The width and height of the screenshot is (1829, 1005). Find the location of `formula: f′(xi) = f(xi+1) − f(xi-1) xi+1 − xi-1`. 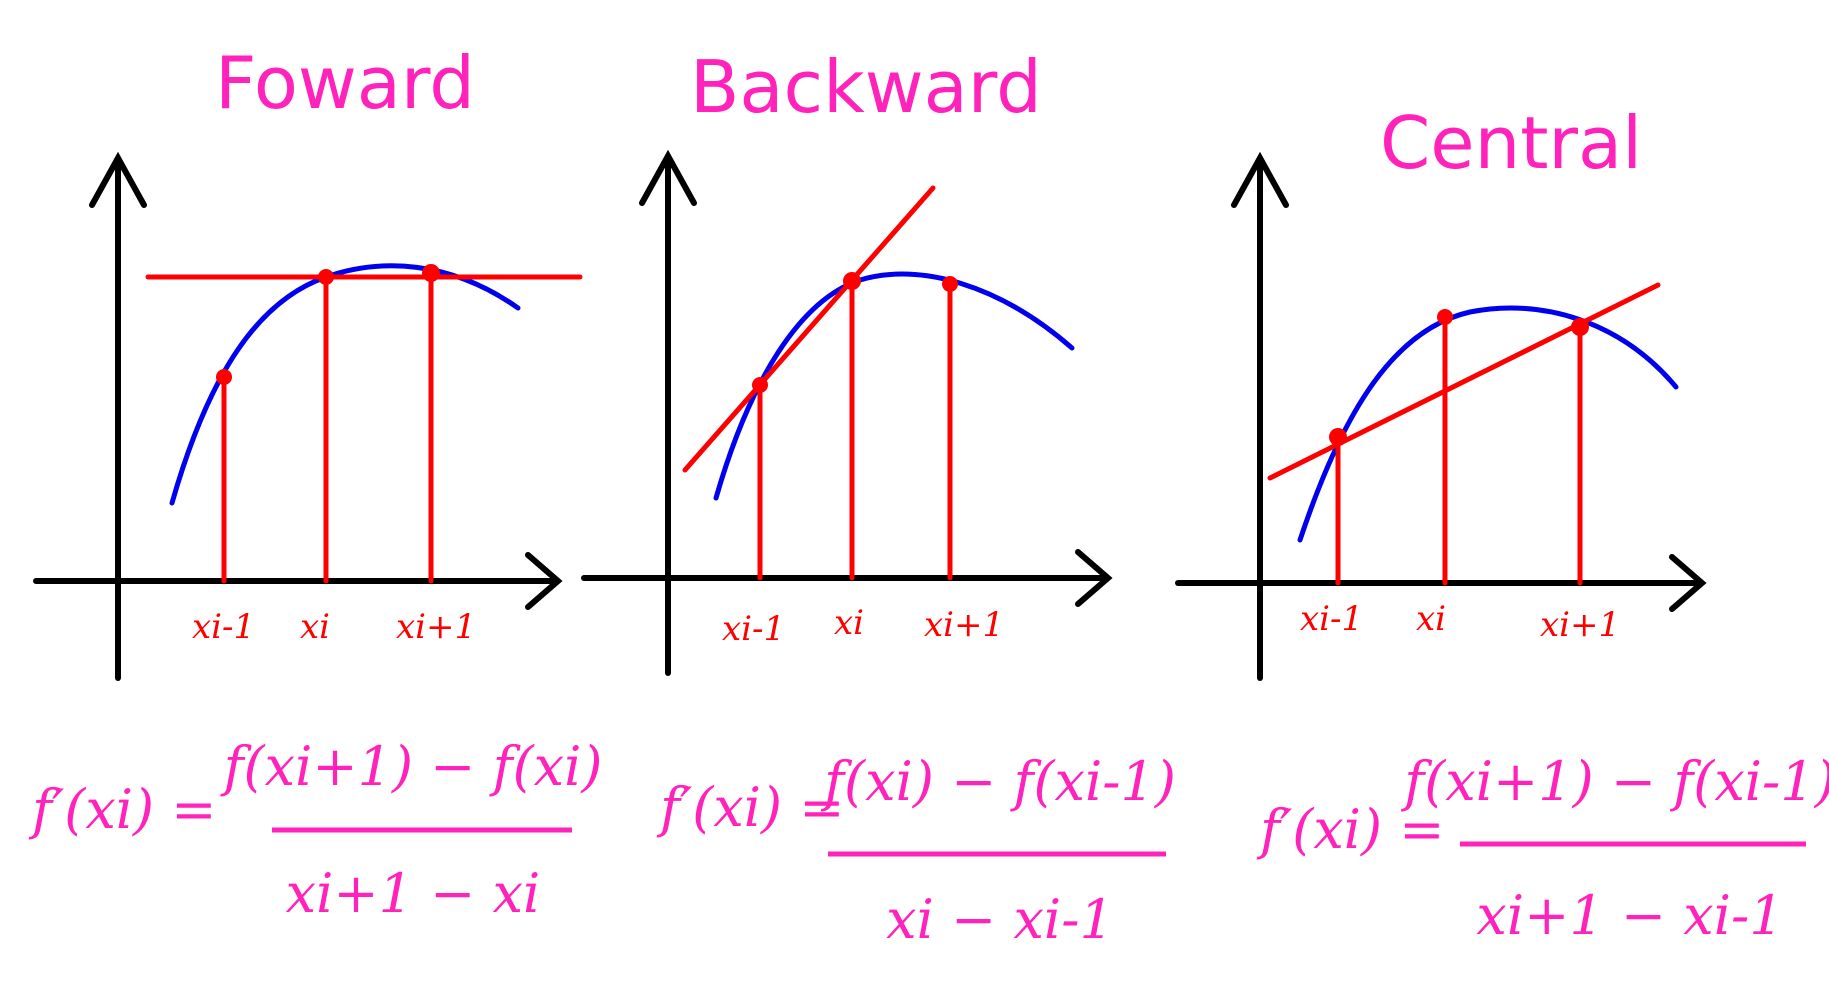

formula: f′(xi) = f(xi+1) − f(xi-1) xi+1 − xi-1 is located at coordinates (1542, 848).